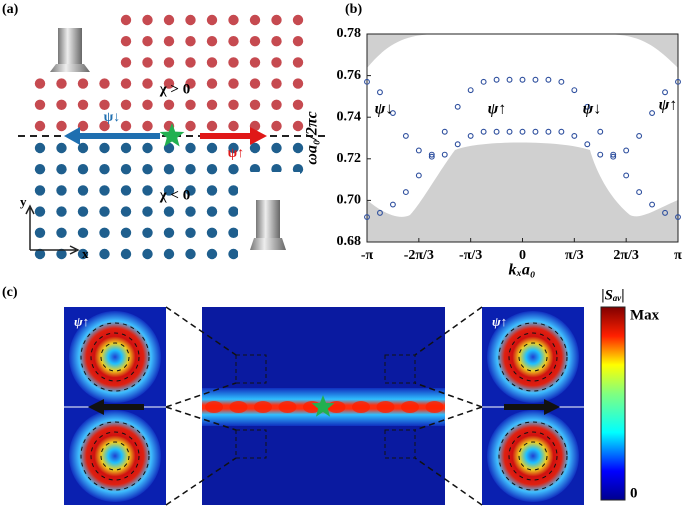  What do you see at coordinates (353, 9) in the screenshot?
I see `panel-label: (b)` at bounding box center [353, 9].